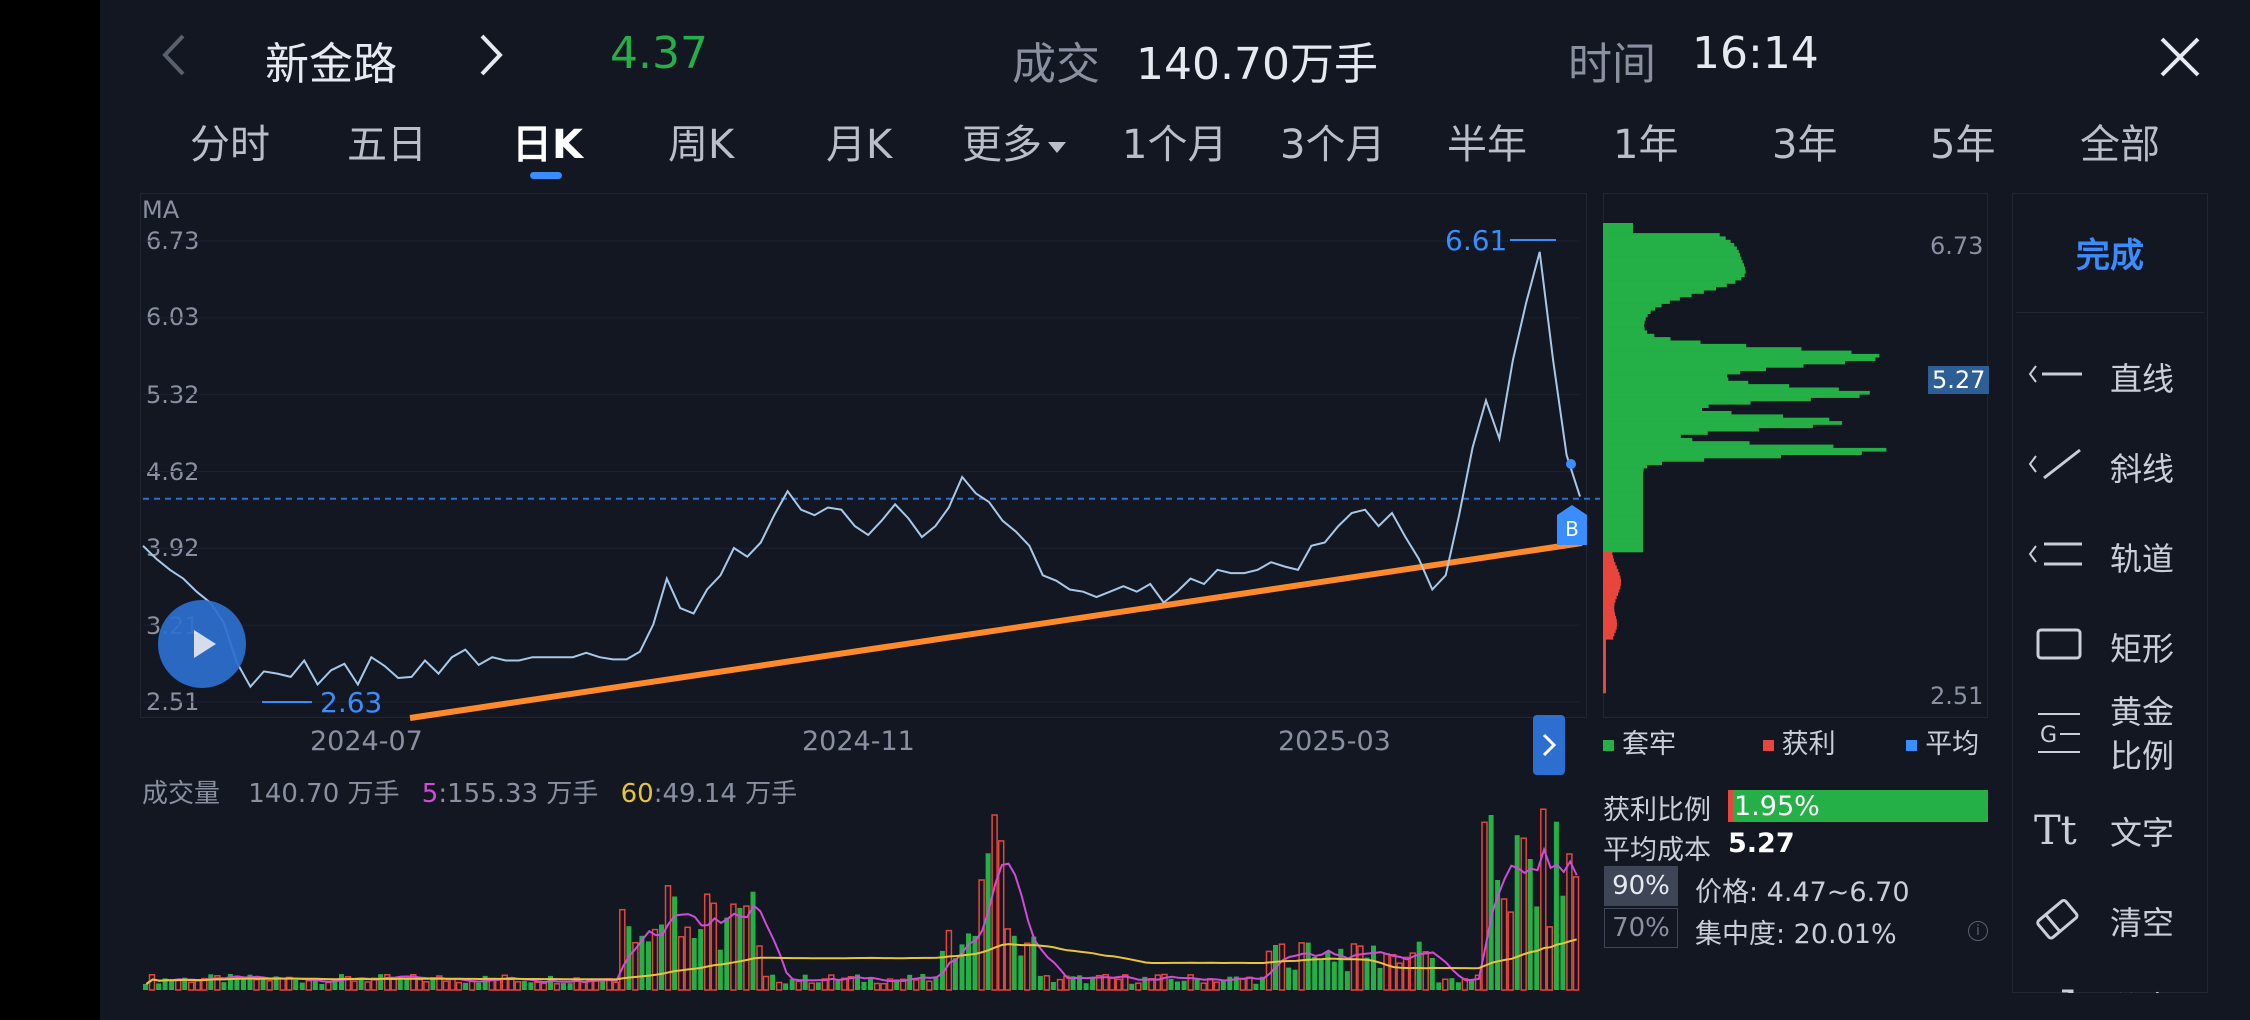 This screenshot has width=2250, height=1020. I want to click on tab-label: 3个月, so click(1333, 145).